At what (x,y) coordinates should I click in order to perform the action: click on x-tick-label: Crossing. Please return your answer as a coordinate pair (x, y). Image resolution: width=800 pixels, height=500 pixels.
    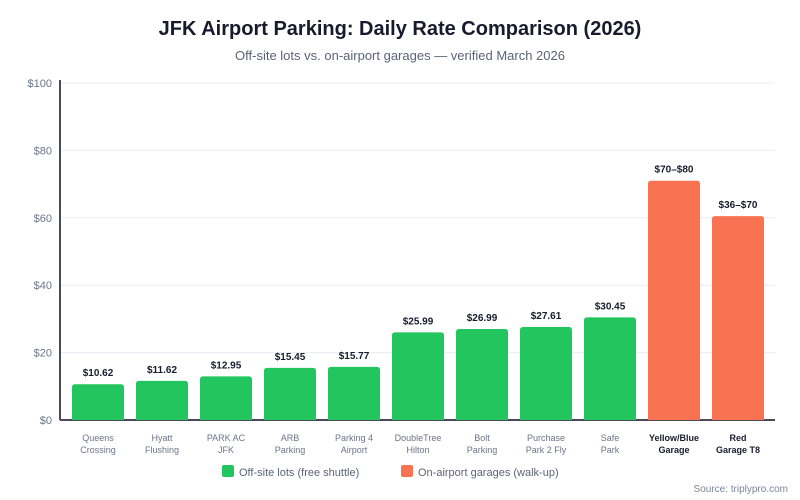
    Looking at the image, I should click on (98, 450).